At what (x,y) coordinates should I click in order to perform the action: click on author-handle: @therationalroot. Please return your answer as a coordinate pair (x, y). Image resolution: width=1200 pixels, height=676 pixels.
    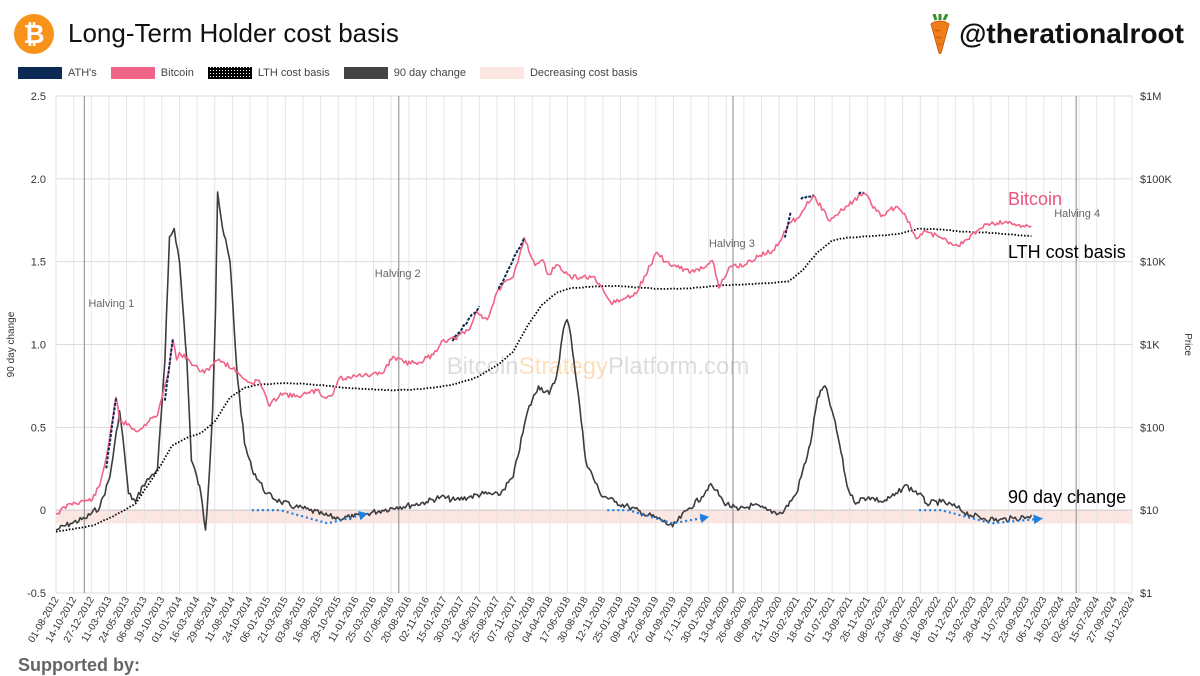
    Looking at the image, I should click on (1071, 33).